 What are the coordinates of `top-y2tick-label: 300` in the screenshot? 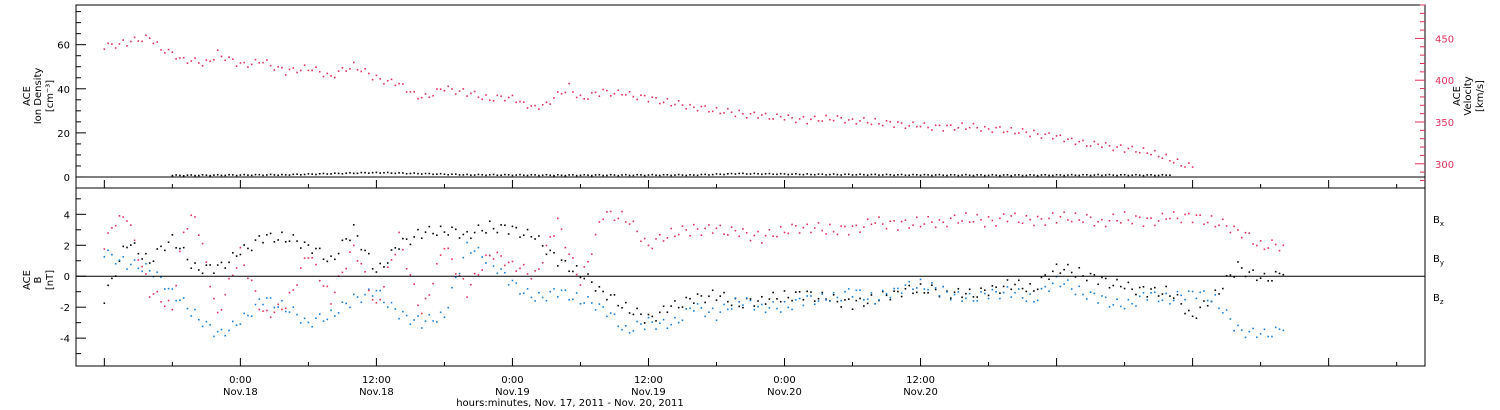 It's located at (1444, 165).